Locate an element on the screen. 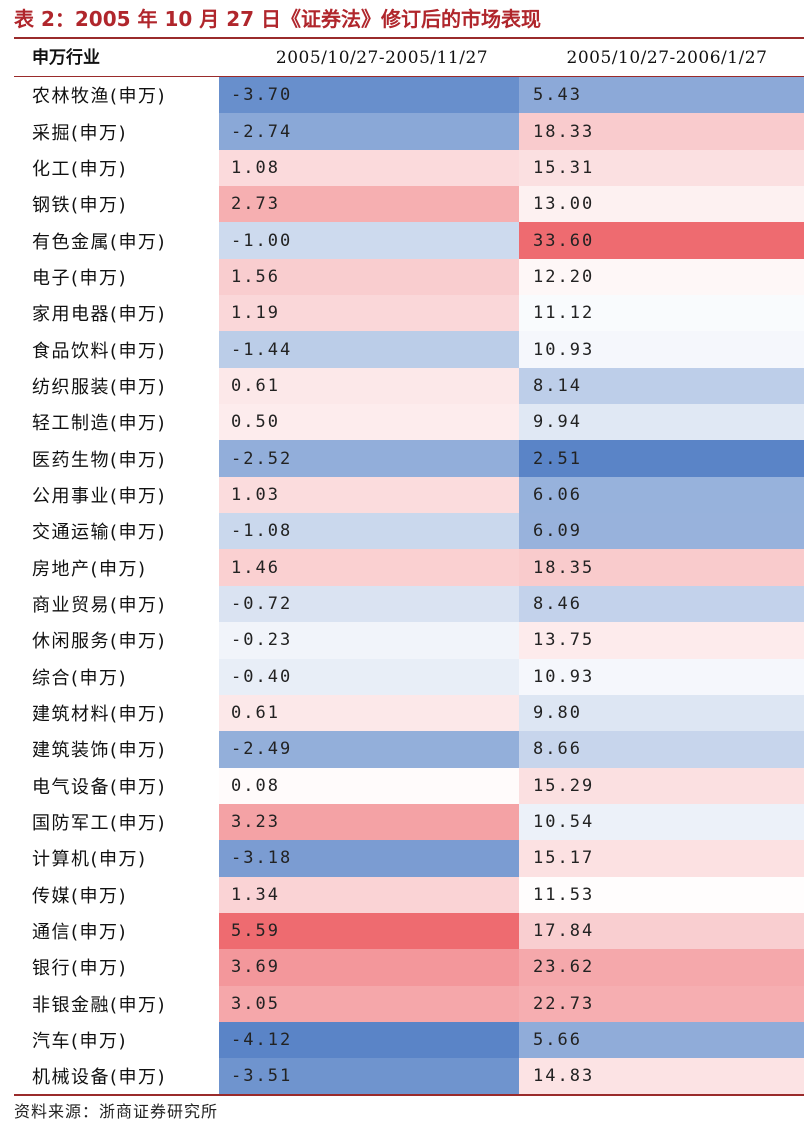 The width and height of the screenshot is (807, 1129). industry-cell: 化工(申万) is located at coordinates (80, 169).